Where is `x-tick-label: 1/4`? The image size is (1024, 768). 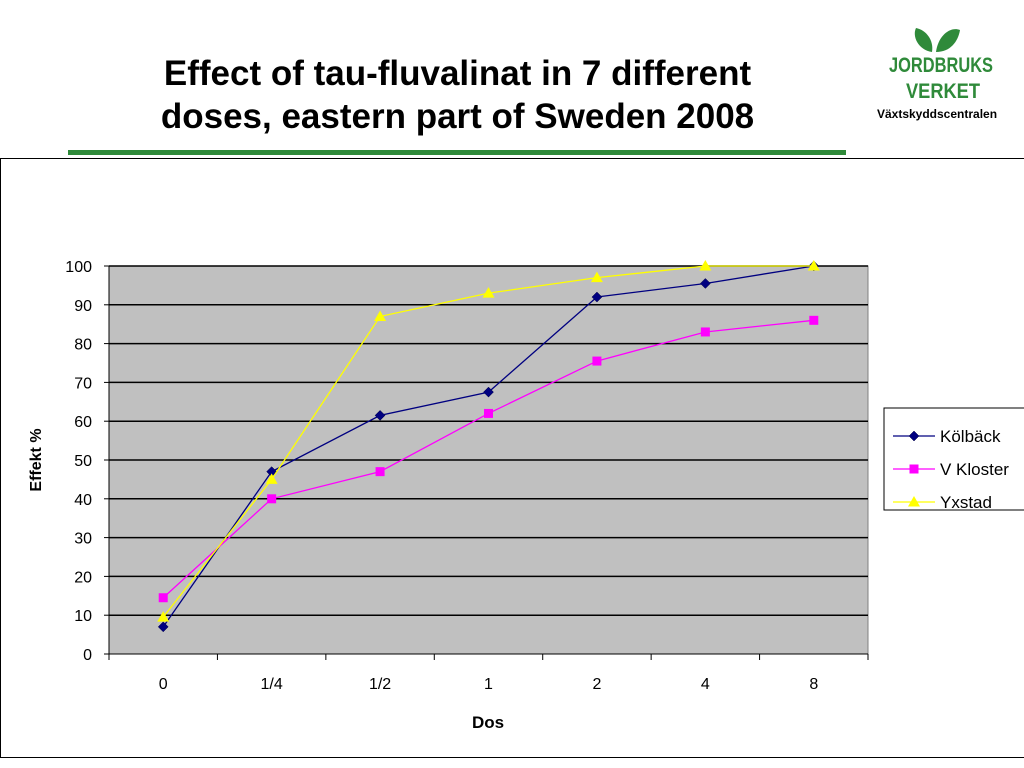 x-tick-label: 1/4 is located at coordinates (272, 684).